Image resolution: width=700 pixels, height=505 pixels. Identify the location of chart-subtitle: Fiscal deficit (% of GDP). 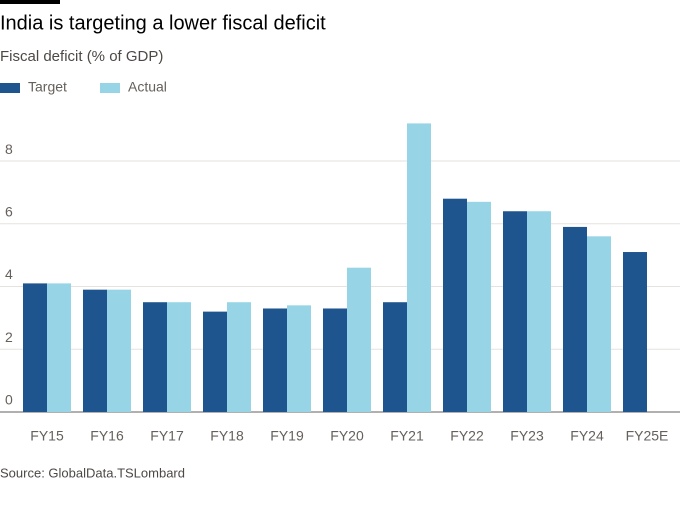
(81, 56).